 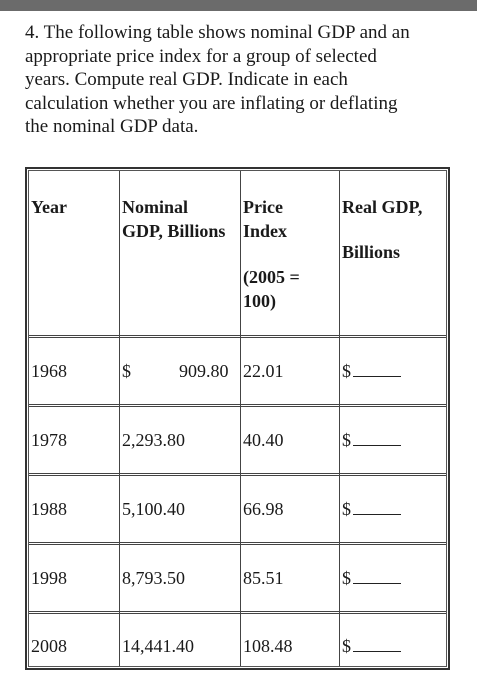 What do you see at coordinates (155, 207) in the screenshot?
I see `header-nominal: Nominal` at bounding box center [155, 207].